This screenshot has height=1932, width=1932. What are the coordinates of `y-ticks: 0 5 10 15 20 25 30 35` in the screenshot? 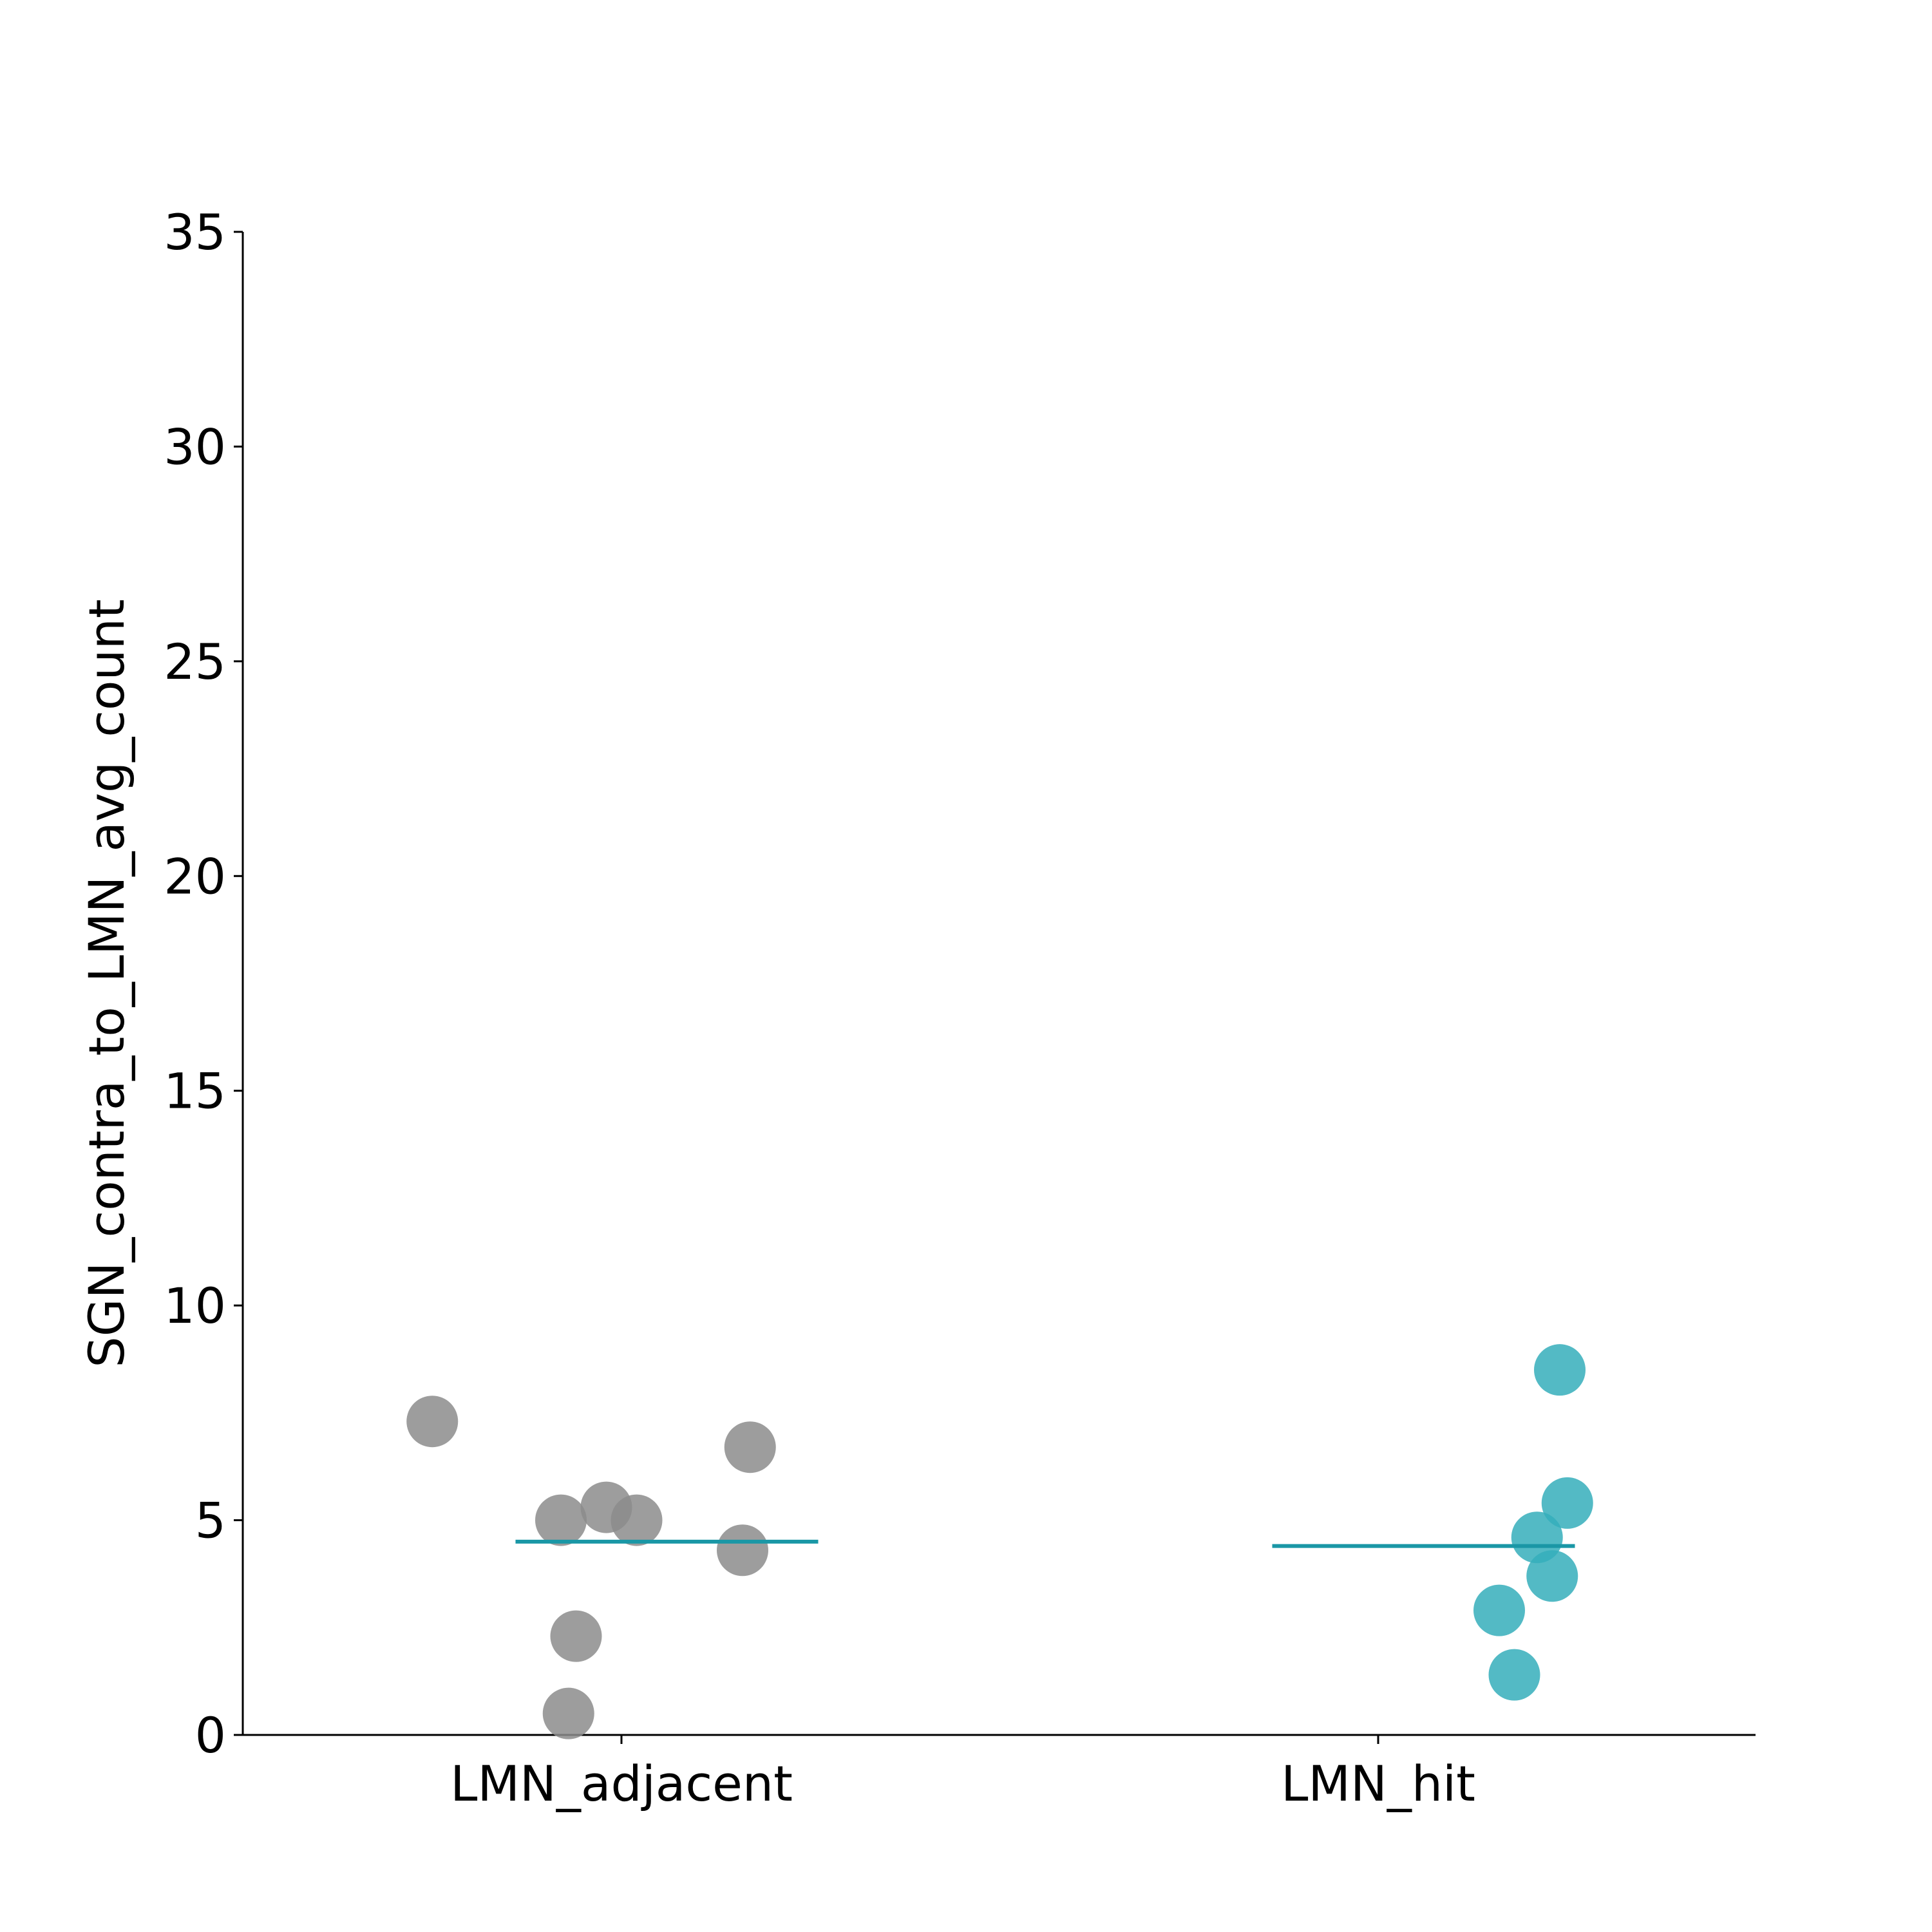 It's located at (203, 984).